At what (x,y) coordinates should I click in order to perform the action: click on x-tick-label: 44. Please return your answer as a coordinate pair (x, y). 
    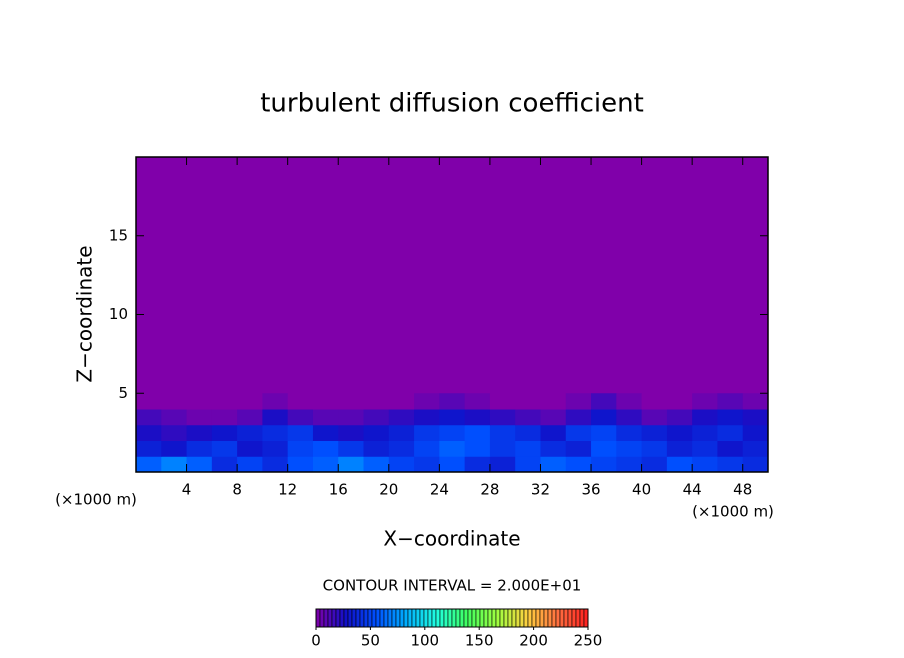
    Looking at the image, I should click on (692, 490).